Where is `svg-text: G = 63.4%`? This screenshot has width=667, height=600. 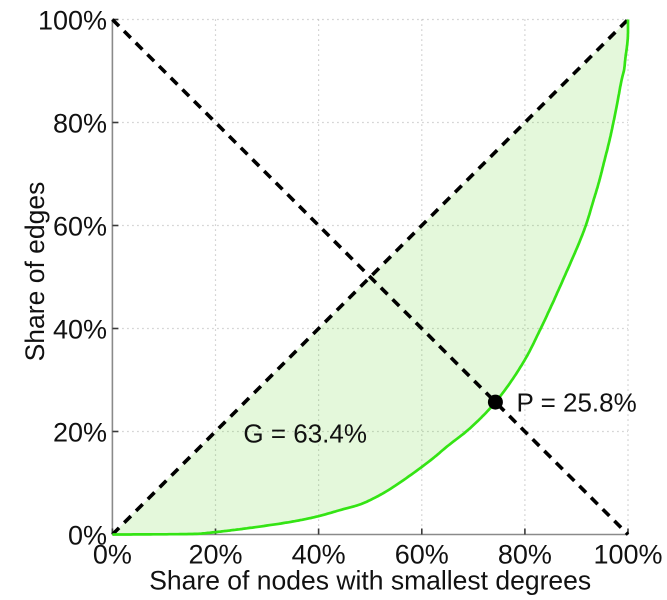 svg-text: G = 63.4% is located at coordinates (305, 433).